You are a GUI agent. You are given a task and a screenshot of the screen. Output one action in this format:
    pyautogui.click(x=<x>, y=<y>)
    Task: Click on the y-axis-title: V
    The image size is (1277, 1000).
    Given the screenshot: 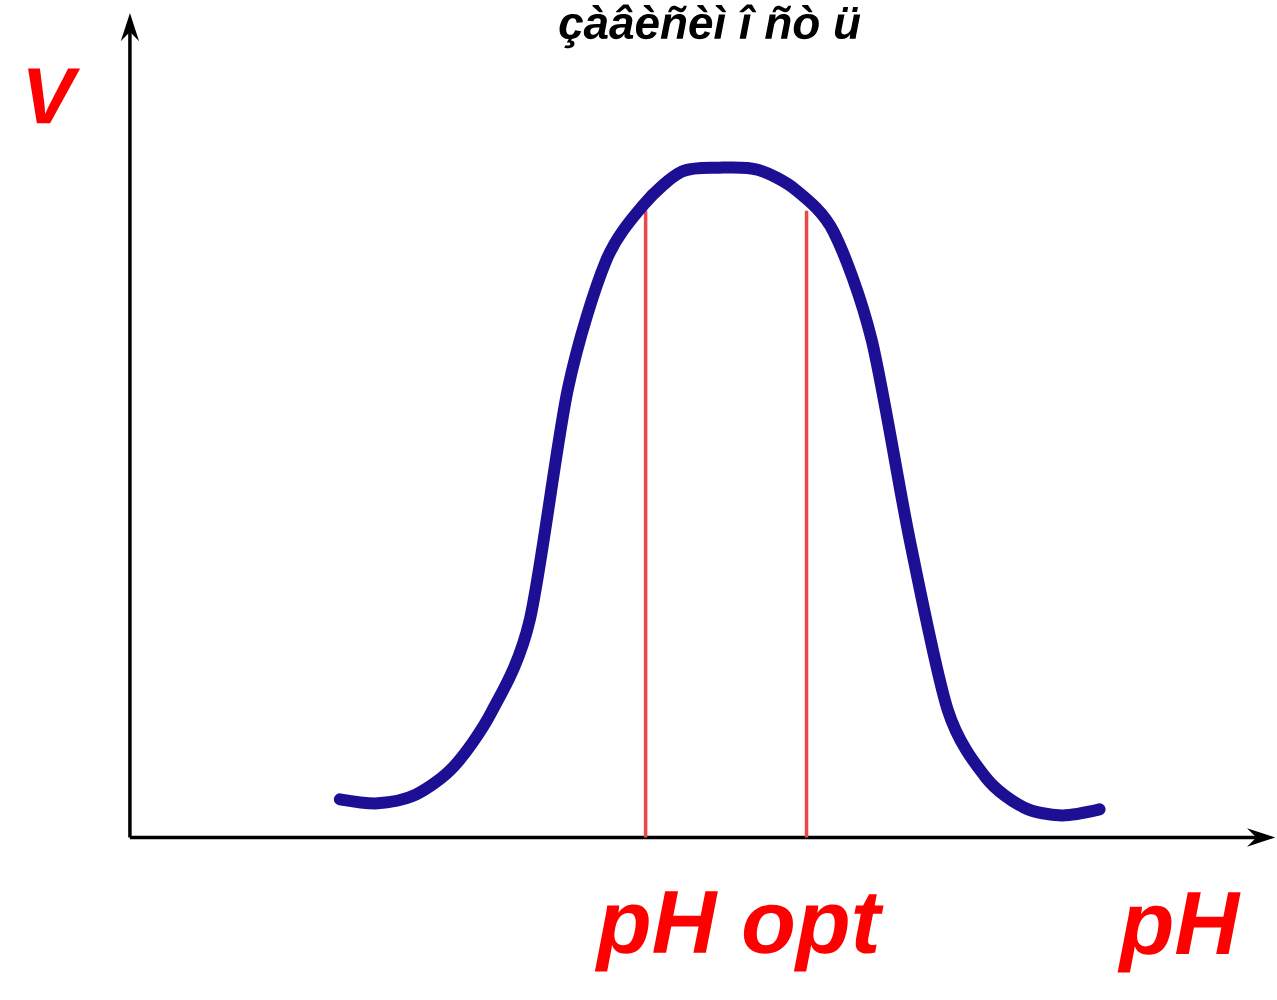 What is the action you would take?
    pyautogui.click(x=54, y=96)
    